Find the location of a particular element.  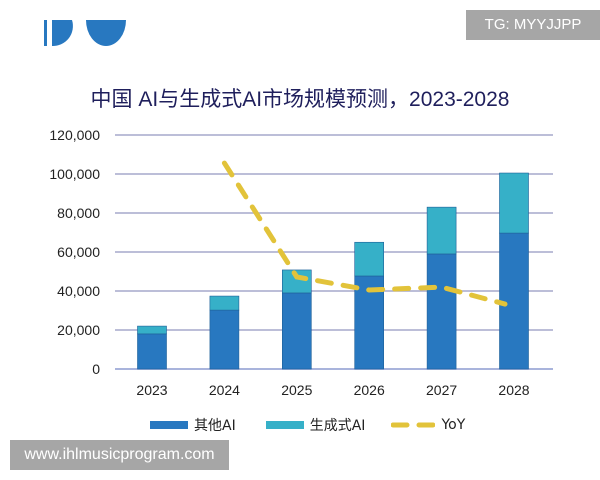

y-tick-label: 40,000 is located at coordinates (78, 291).